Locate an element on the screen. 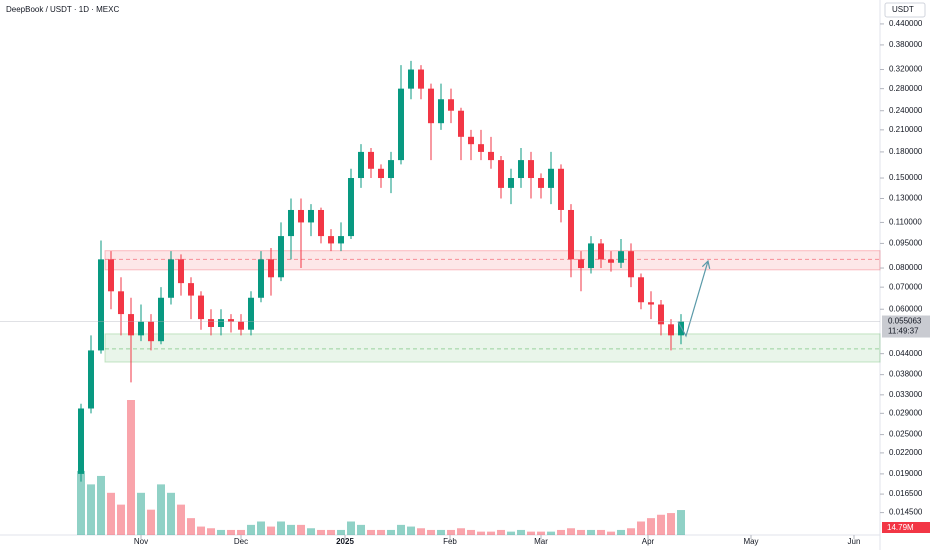  x-tick-label: May is located at coordinates (750, 541).